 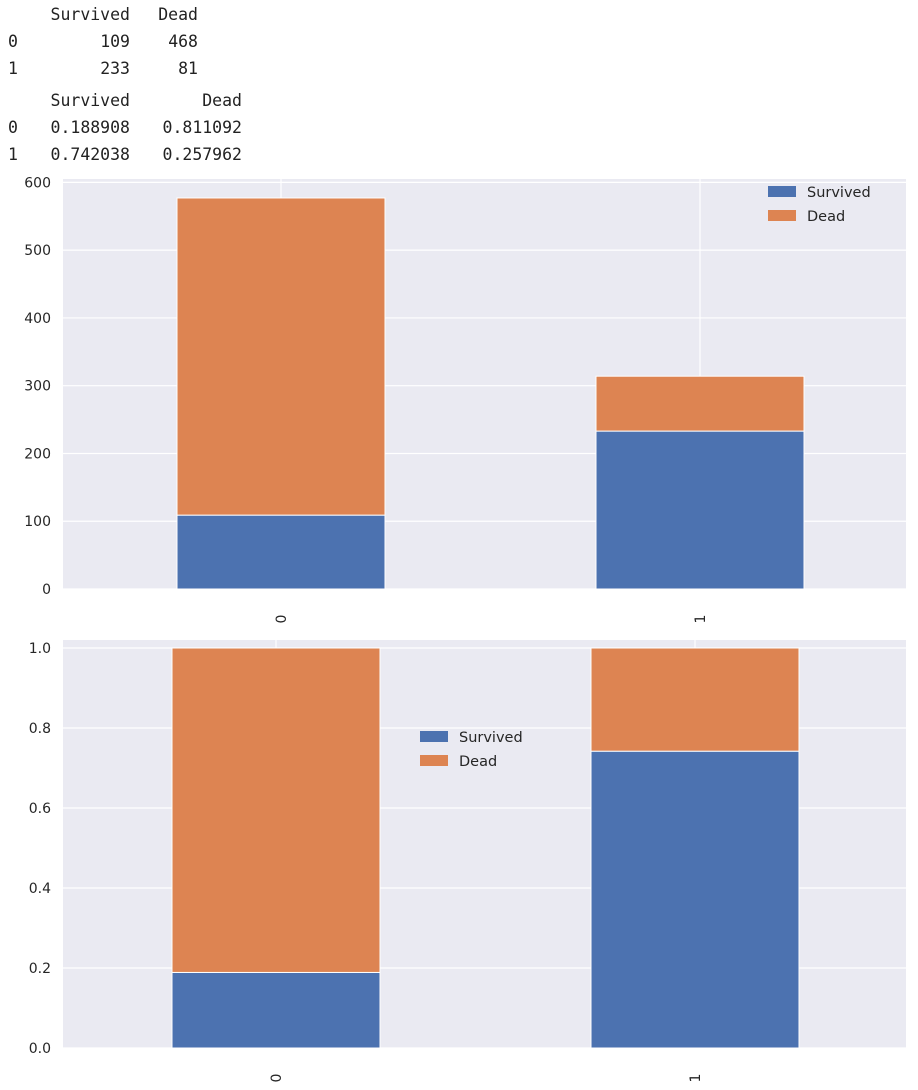 What do you see at coordinates (183, 41) in the screenshot?
I see `table-cell: 468` at bounding box center [183, 41].